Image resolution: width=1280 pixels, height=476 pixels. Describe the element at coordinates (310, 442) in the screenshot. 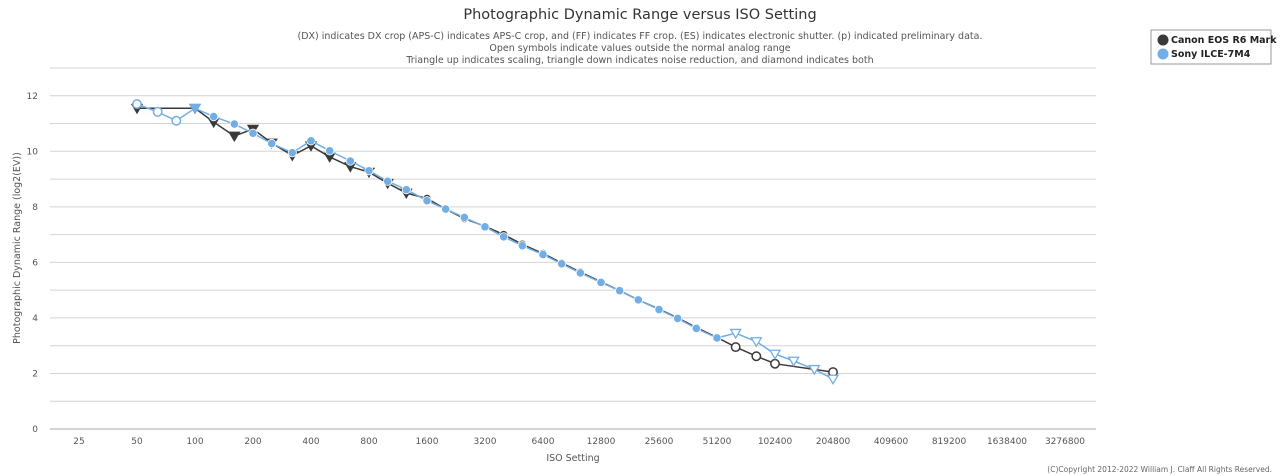

I see `x-tick-label: 400` at that location.